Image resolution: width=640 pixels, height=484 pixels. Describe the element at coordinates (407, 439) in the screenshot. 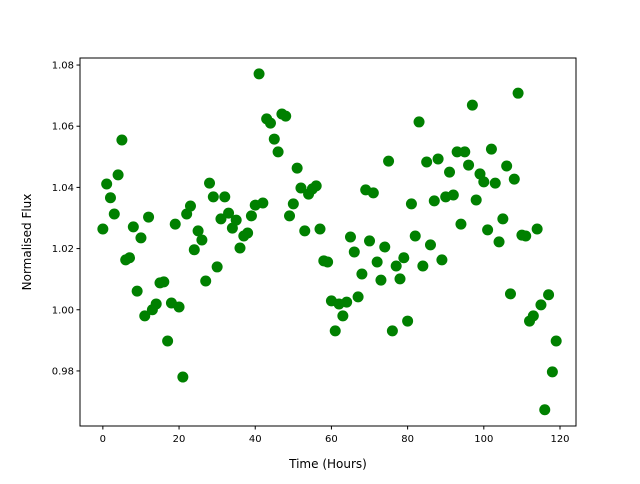

I see `x-tick-label: 80` at that location.